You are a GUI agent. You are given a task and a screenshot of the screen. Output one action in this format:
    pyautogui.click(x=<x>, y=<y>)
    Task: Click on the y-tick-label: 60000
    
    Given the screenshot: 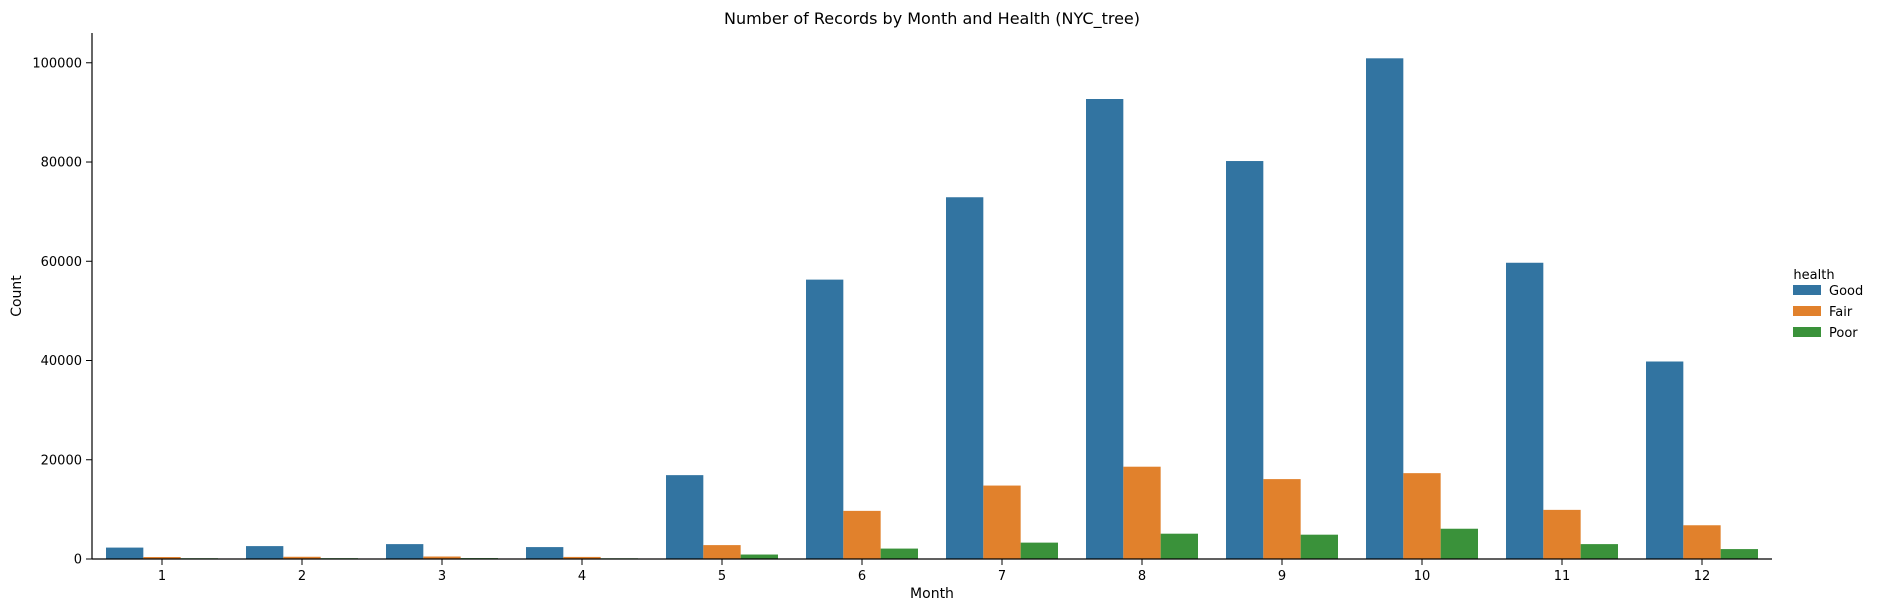 What is the action you would take?
    pyautogui.click(x=61, y=262)
    